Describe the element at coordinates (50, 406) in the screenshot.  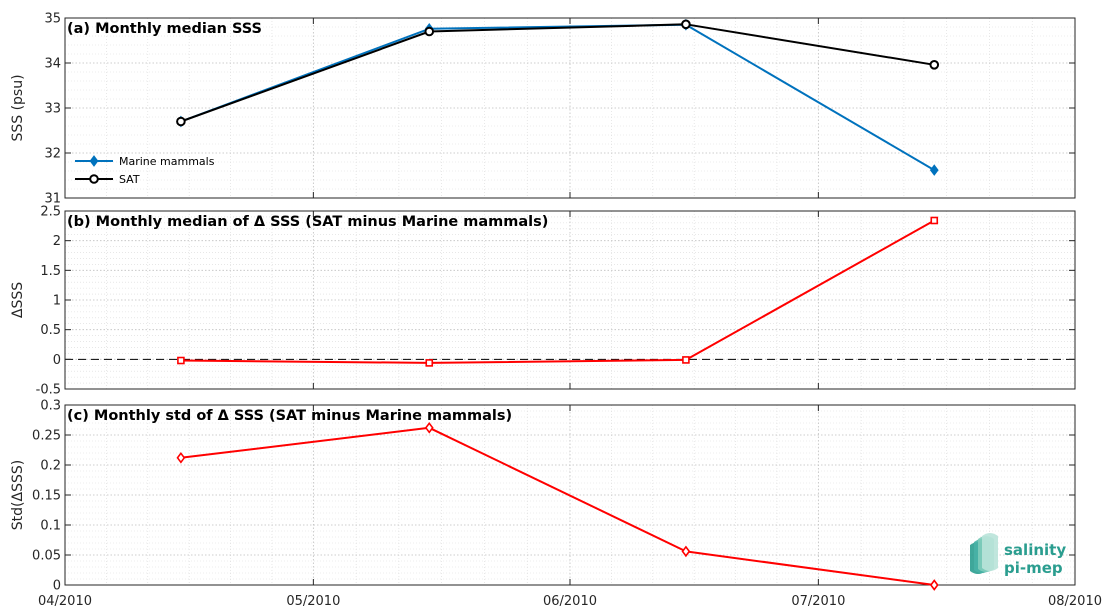
I see `panel-c-ytick-label: 0.3` at that location.